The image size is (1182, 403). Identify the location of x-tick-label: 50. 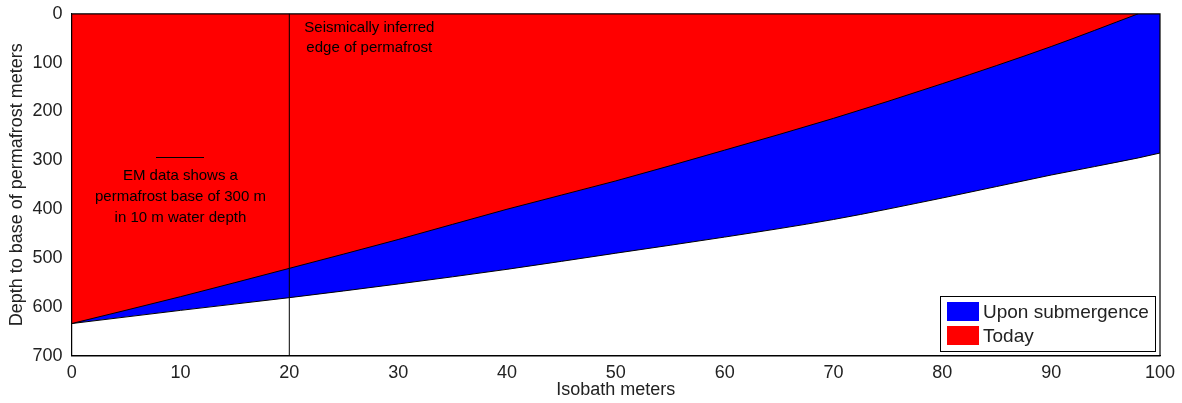
(615, 371).